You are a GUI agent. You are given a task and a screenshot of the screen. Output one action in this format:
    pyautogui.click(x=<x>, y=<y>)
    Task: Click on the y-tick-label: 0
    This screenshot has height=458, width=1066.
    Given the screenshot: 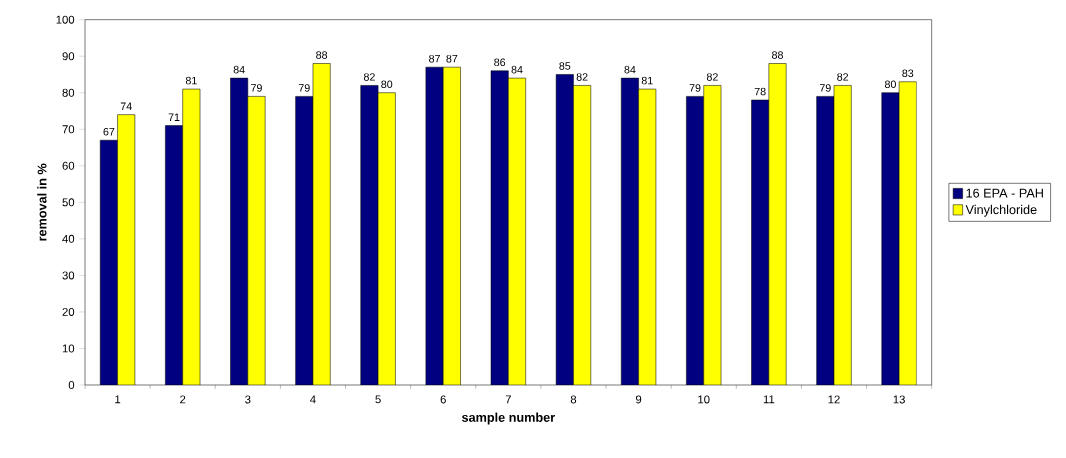 What is the action you would take?
    pyautogui.click(x=71, y=385)
    